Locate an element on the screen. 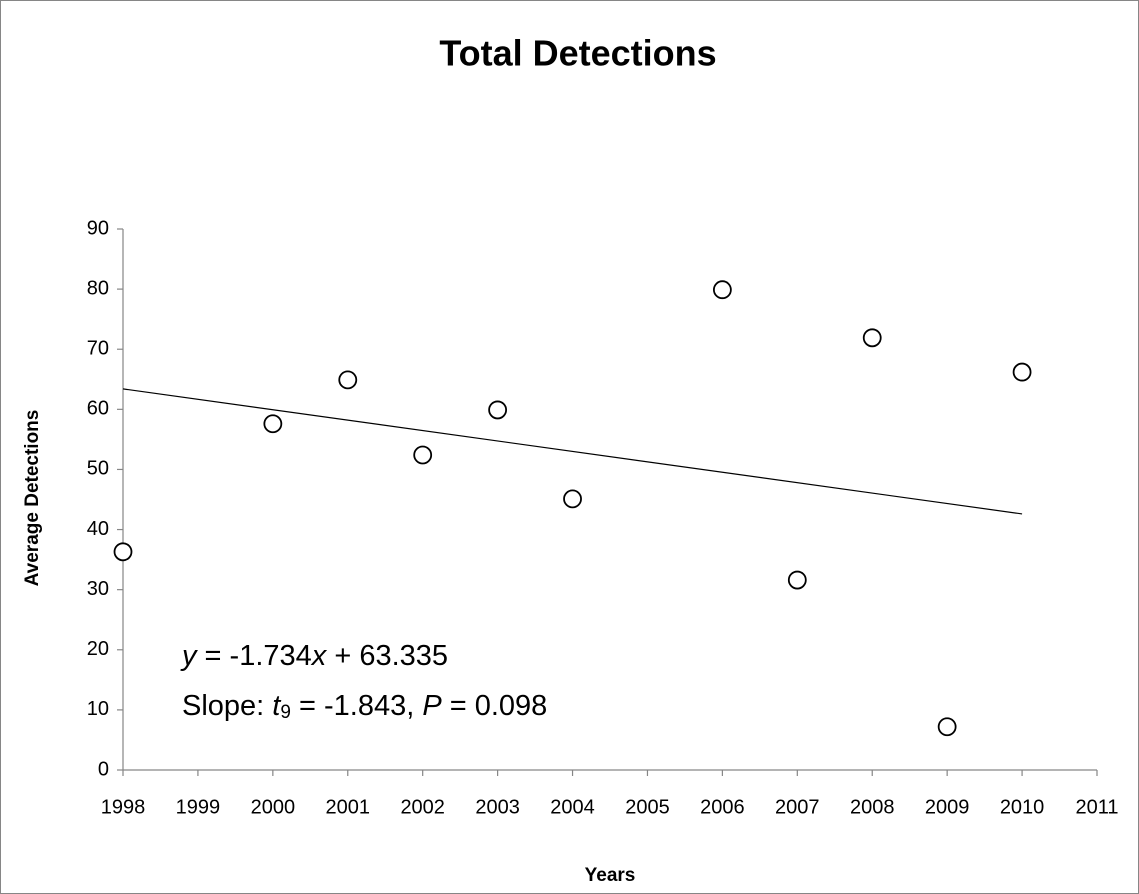 Image resolution: width=1139 pixels, height=894 pixels. slope-stats: Slope: t9 = -1.843, P = 0.098 is located at coordinates (364, 706).